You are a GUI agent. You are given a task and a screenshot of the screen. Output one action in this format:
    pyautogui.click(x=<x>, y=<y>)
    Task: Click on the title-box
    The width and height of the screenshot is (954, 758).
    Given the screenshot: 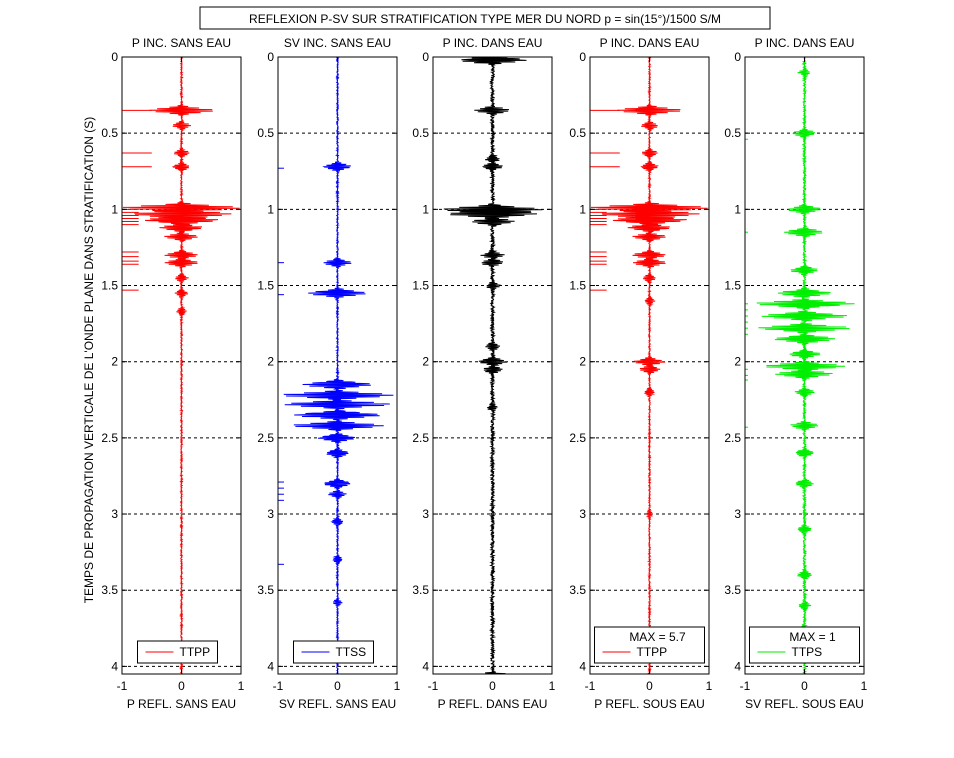 What is the action you would take?
    pyautogui.click(x=485, y=18)
    